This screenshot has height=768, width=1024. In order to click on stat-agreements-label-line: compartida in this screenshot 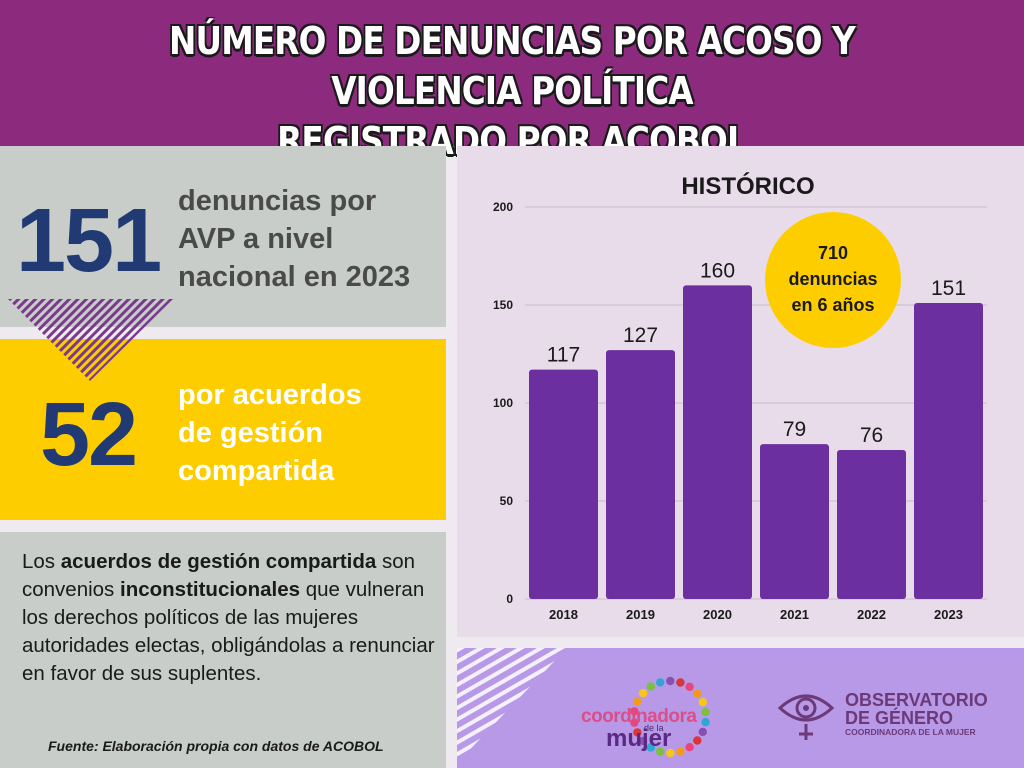, I will do `click(256, 471)`.